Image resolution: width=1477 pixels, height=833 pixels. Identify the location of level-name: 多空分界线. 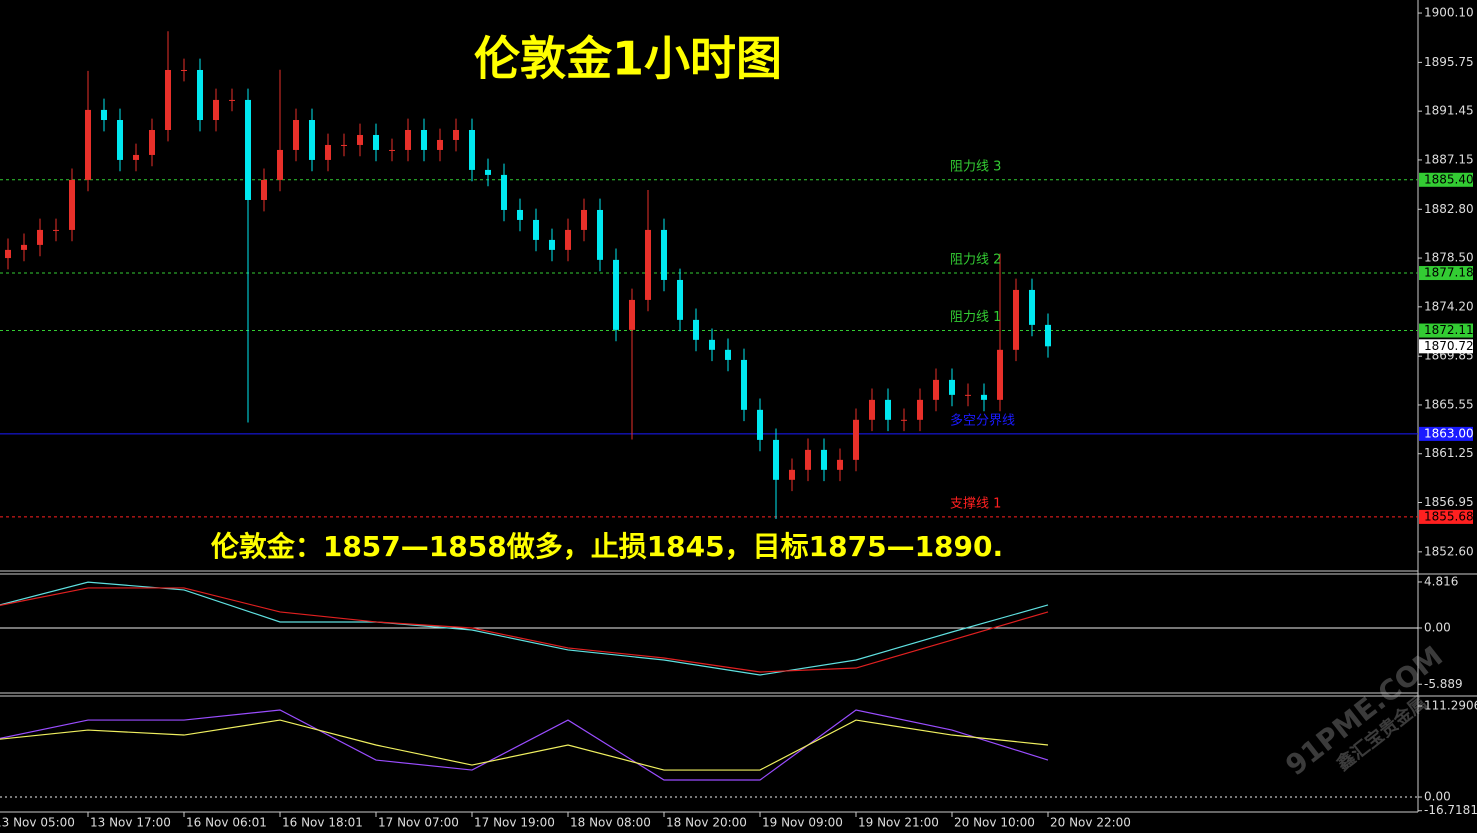
(982, 420).